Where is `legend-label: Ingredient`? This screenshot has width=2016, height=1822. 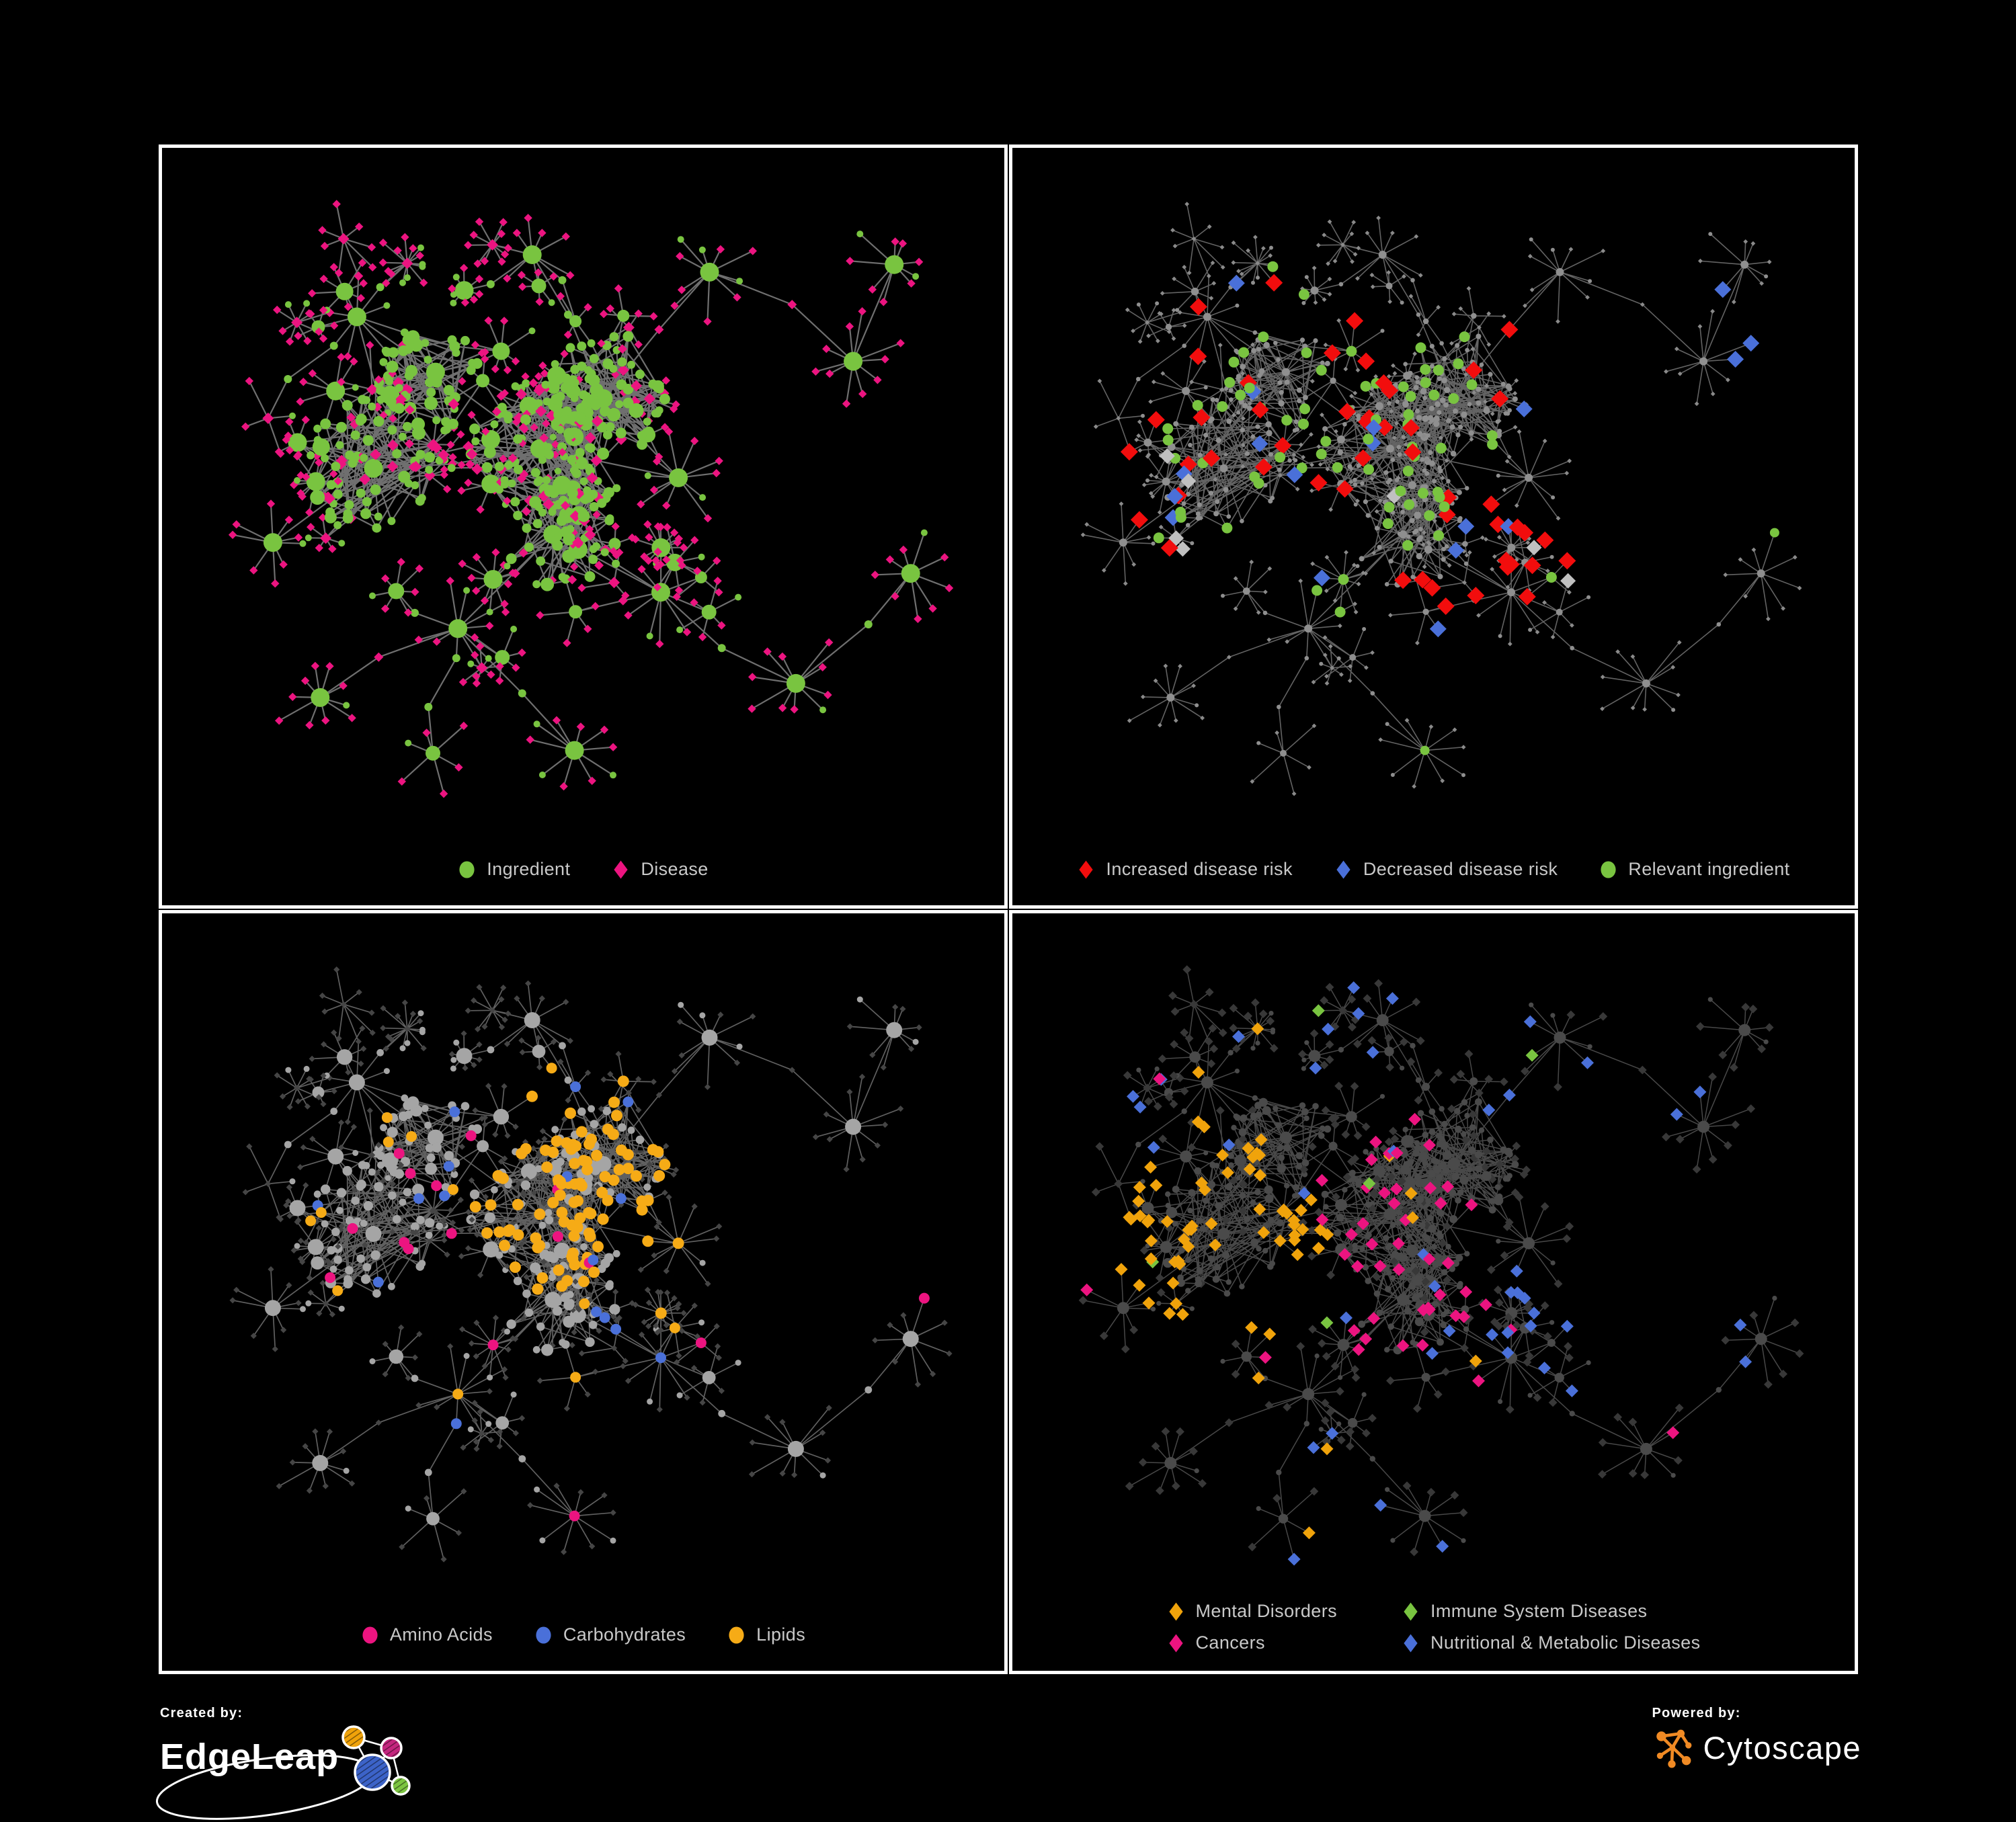 legend-label: Ingredient is located at coordinates (529, 869).